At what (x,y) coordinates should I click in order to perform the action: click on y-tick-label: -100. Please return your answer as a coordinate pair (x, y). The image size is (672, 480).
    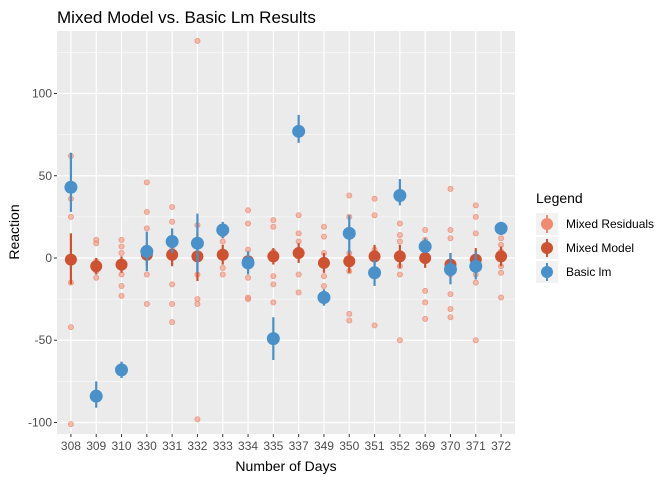
    Looking at the image, I should click on (40, 422).